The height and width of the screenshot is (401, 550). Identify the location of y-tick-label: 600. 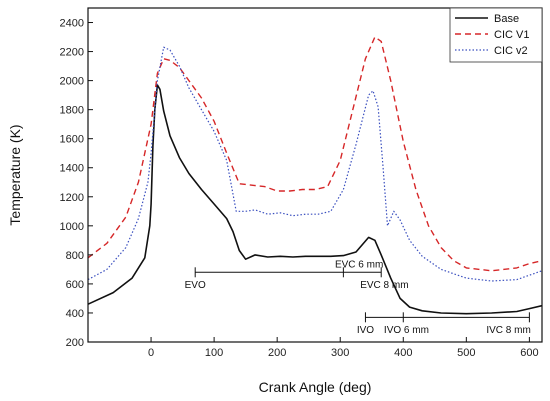
(75, 285).